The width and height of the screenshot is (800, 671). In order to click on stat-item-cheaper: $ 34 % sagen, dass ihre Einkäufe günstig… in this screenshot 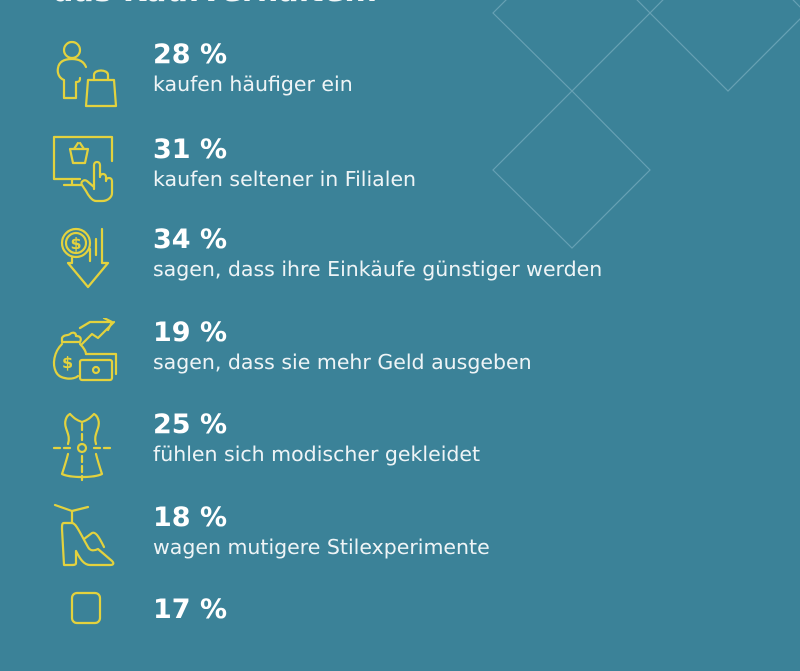, I will do `click(400, 265)`.